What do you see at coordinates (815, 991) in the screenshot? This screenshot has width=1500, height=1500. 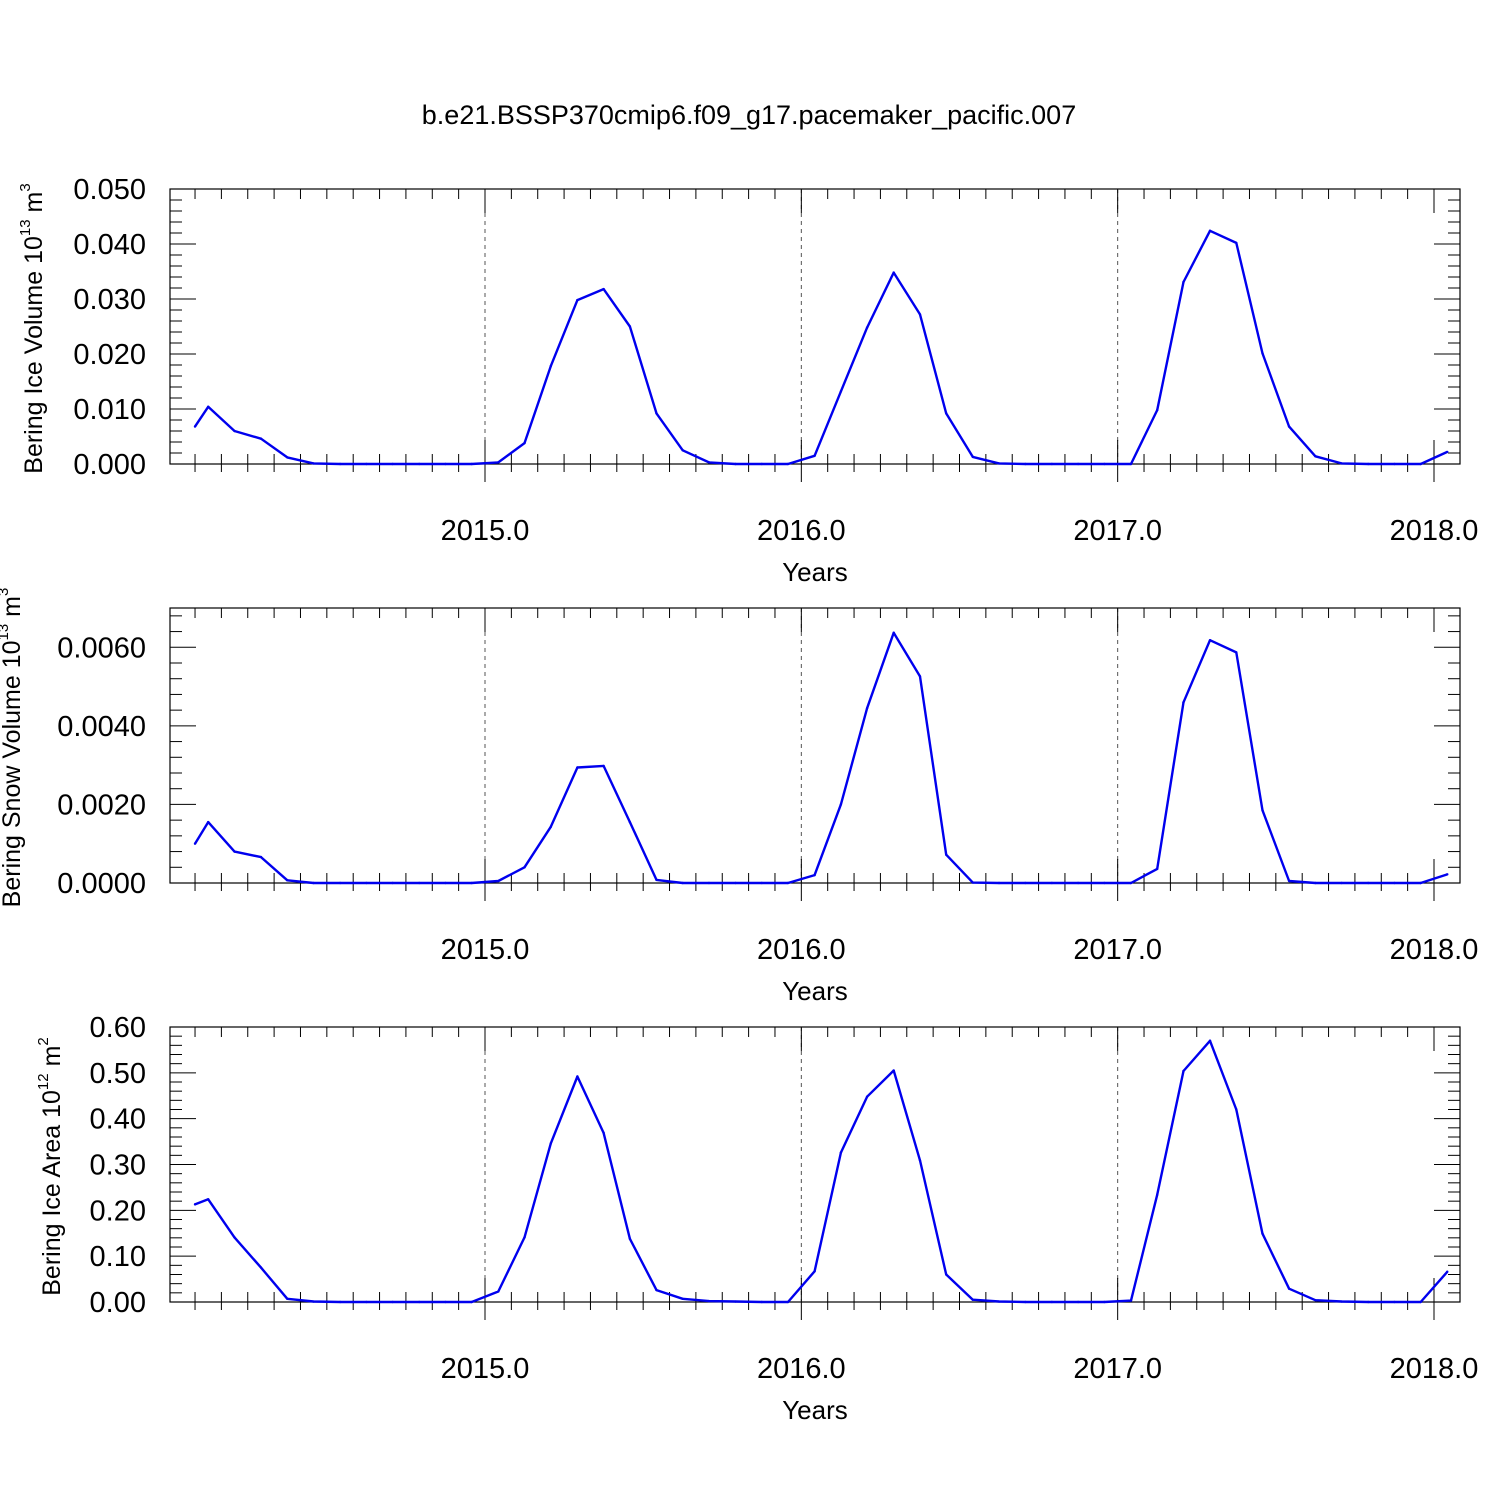 I see `x-axis-label: Years` at bounding box center [815, 991].